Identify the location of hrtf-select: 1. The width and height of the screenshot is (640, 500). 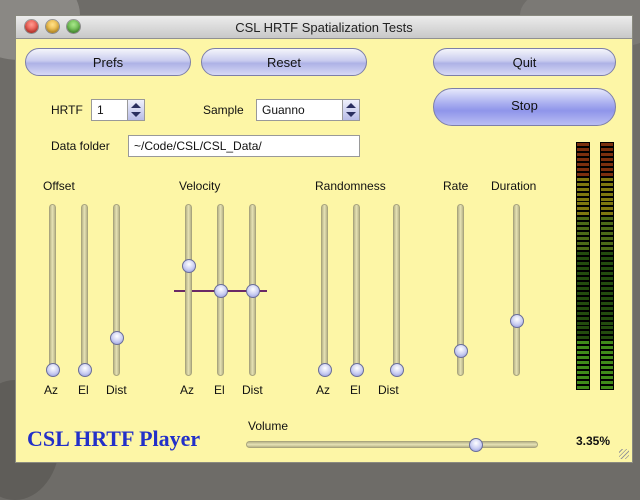
(118, 110).